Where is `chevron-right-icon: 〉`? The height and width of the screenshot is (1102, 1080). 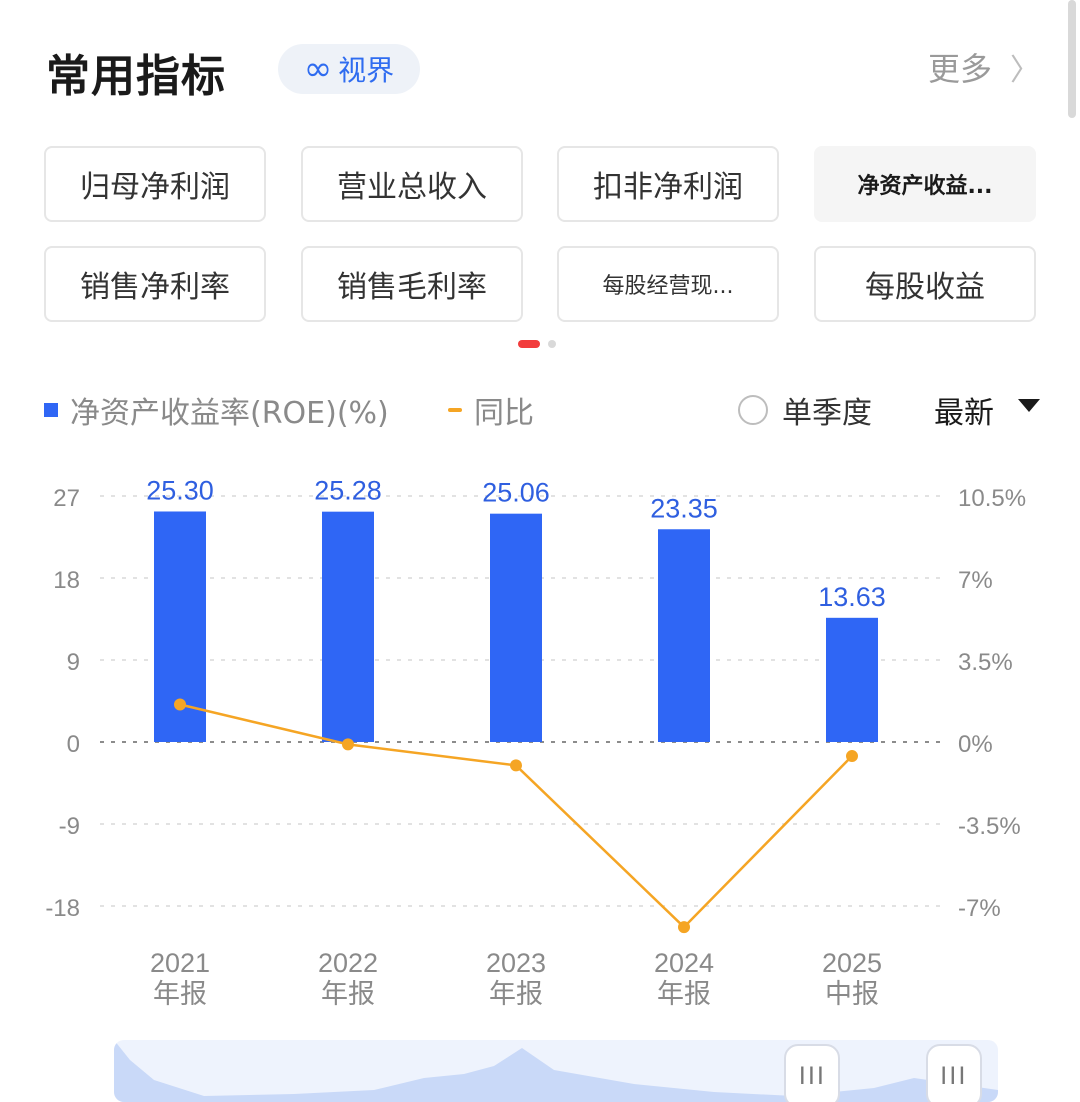
chevron-right-icon: 〉 is located at coordinates (1025, 70).